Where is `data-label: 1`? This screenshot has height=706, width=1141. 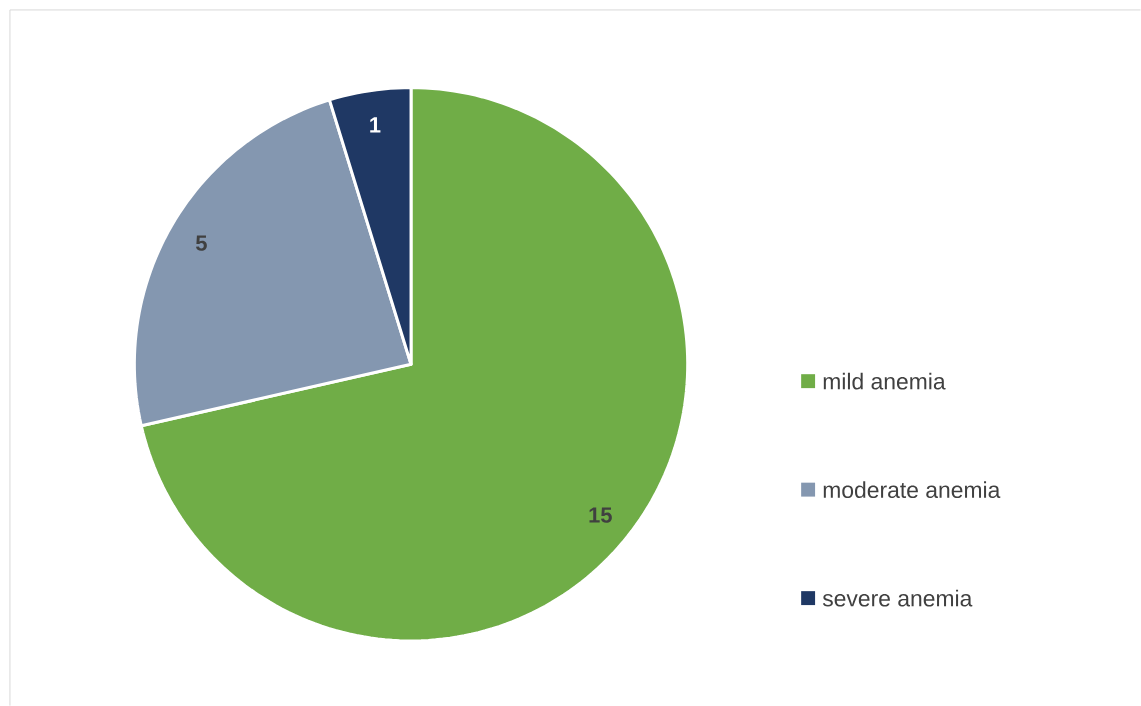
data-label: 1 is located at coordinates (375, 125).